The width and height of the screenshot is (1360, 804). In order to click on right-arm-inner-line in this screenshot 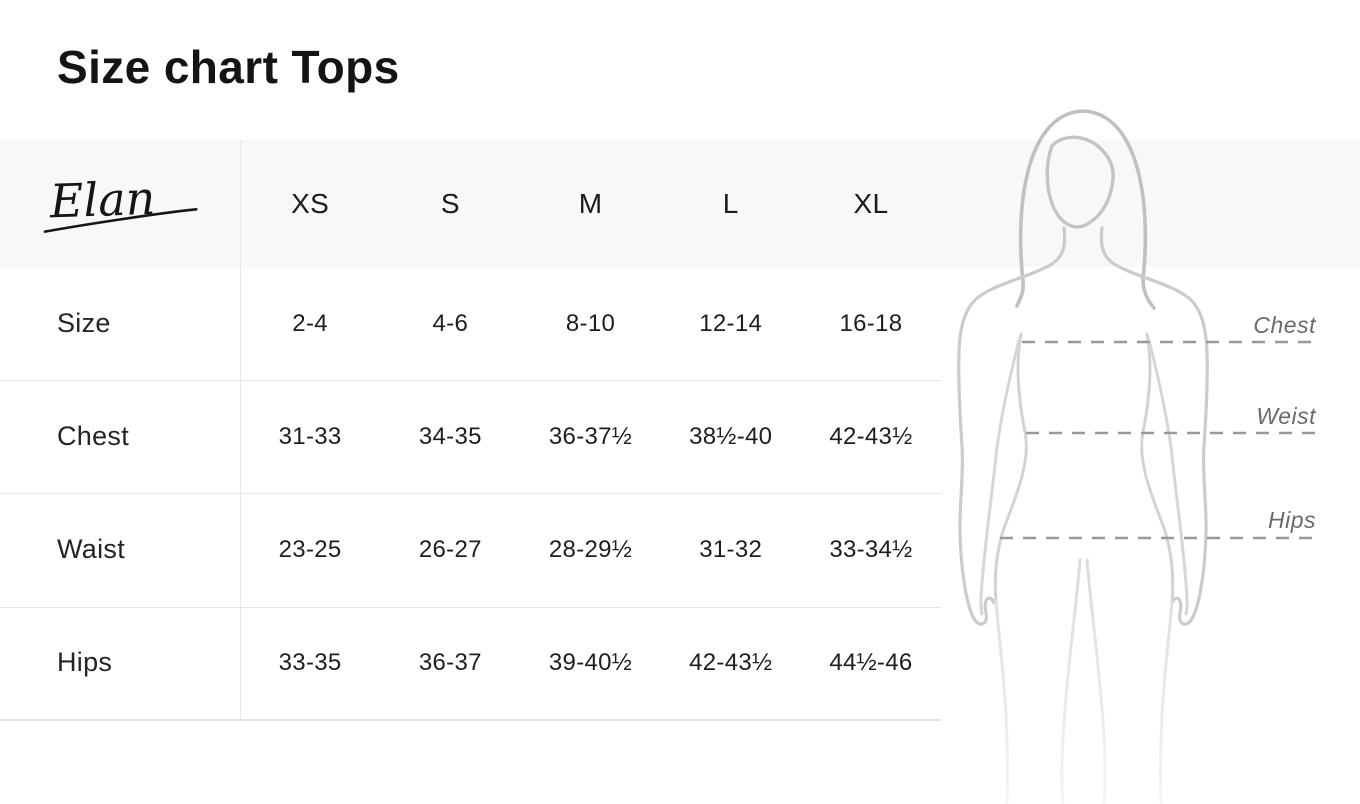, I will do `click(1168, 477)`.